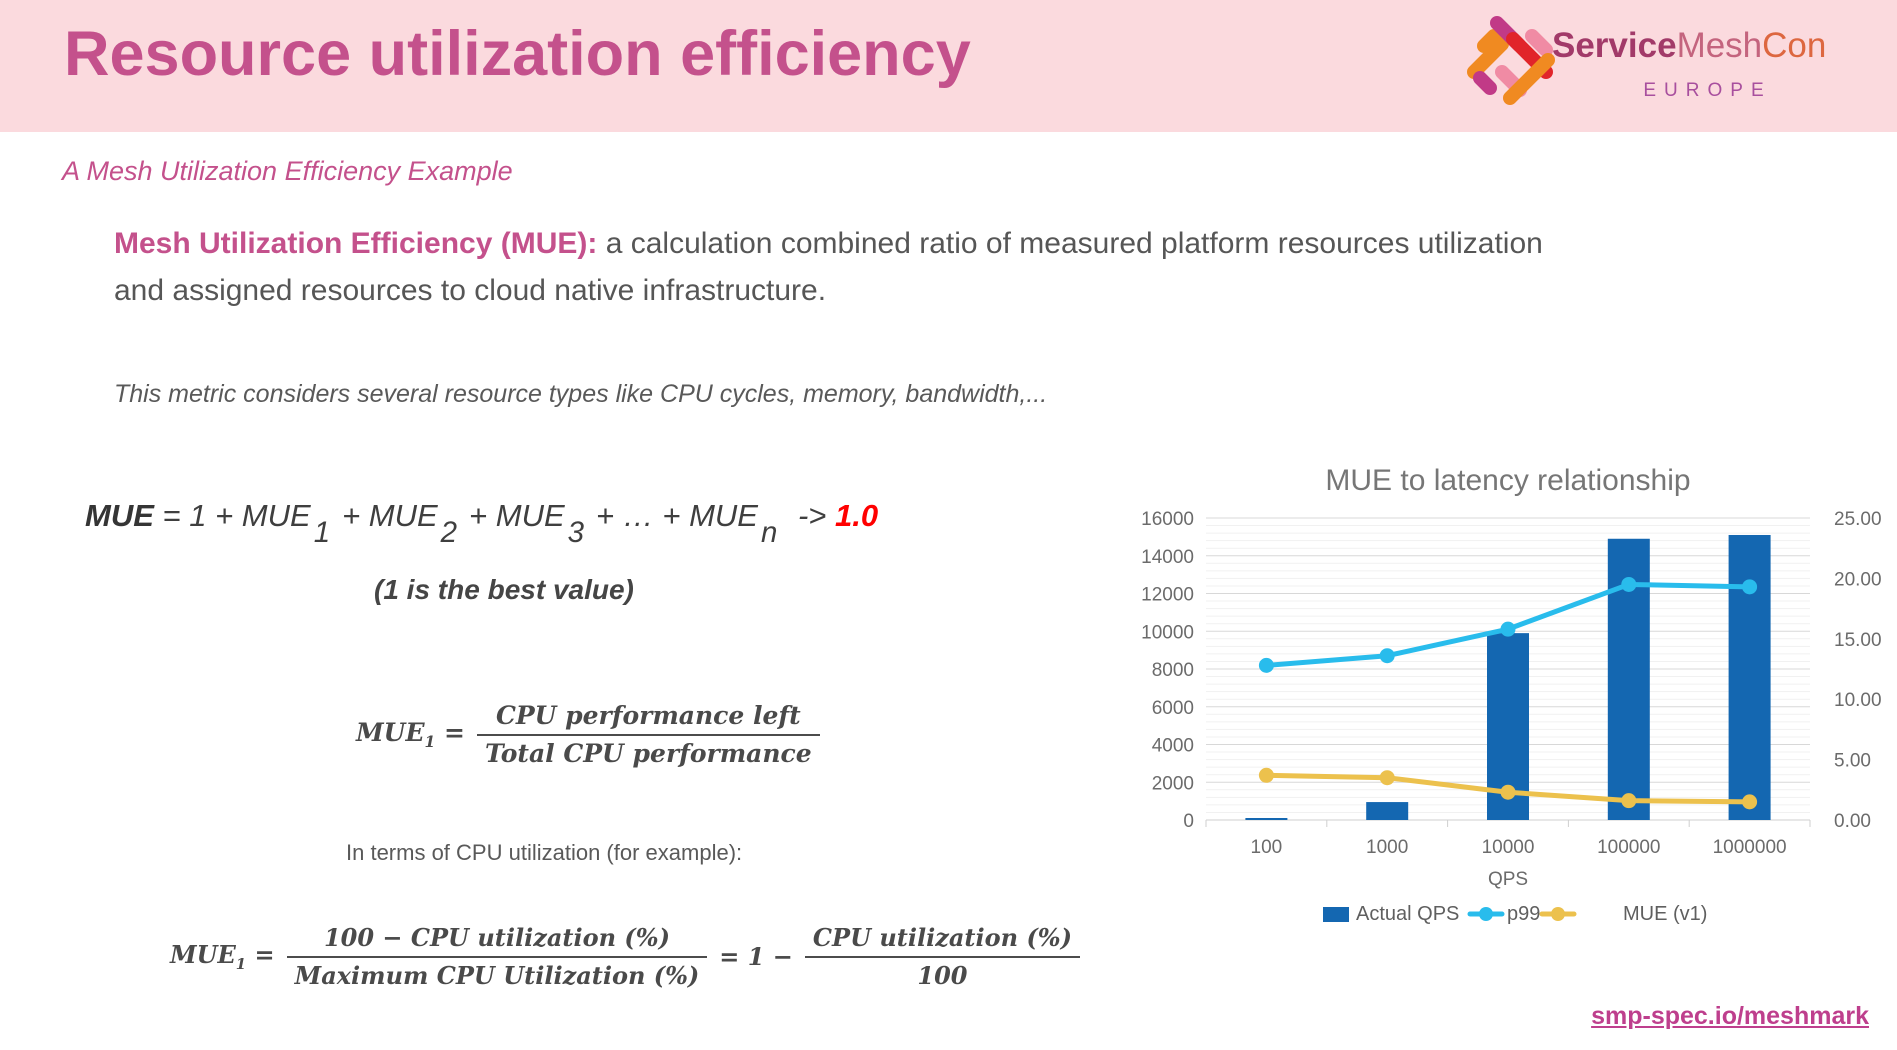  I want to click on page-title: Resource utilization efficiency, so click(517, 54).